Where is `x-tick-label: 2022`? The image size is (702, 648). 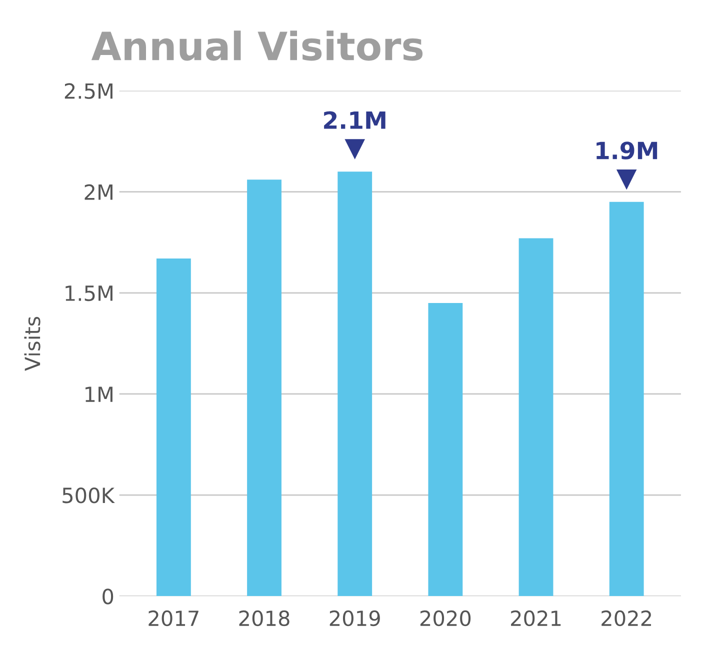 x-tick-label: 2022 is located at coordinates (627, 618).